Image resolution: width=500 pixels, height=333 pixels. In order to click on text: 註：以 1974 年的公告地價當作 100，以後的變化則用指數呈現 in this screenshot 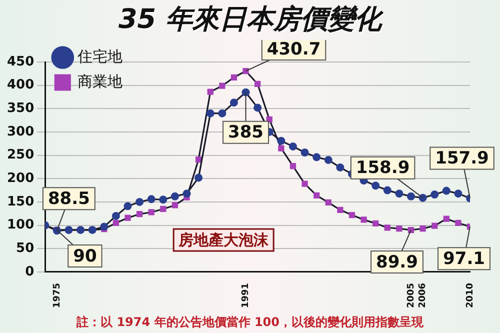, I will do `click(250, 322)`.